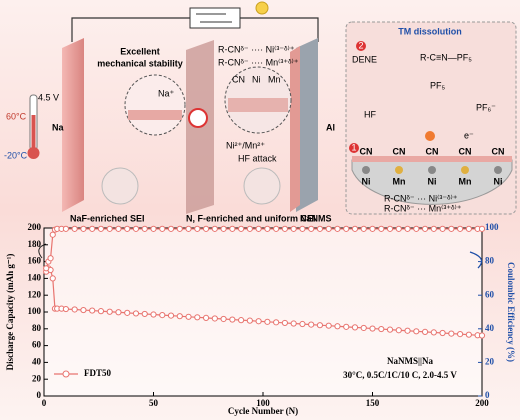 The height and width of the screenshot is (420, 520). Describe the element at coordinates (37, 361) in the screenshot. I see `y-tick-label: 40` at that location.